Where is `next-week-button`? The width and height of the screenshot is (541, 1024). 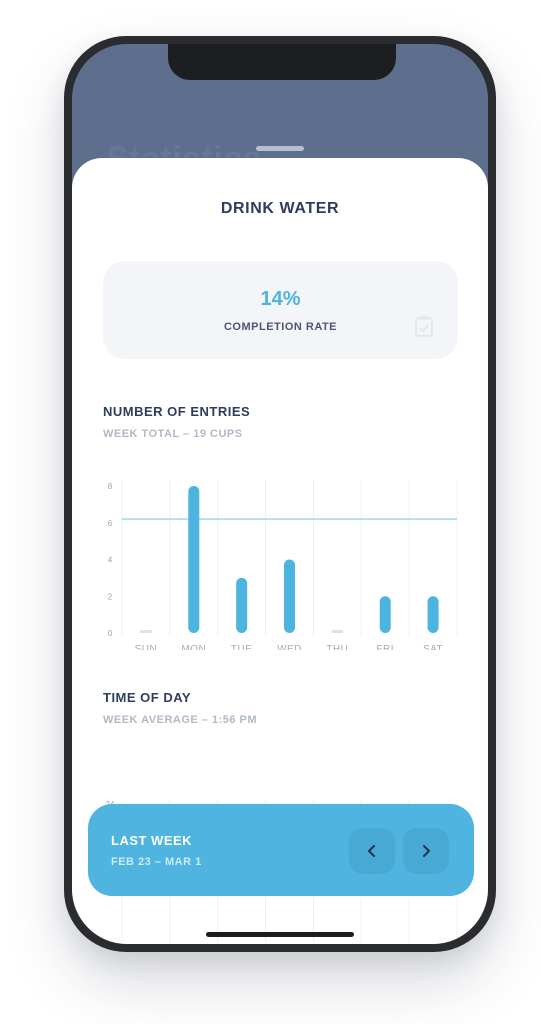
next-week-button is located at coordinates (426, 851).